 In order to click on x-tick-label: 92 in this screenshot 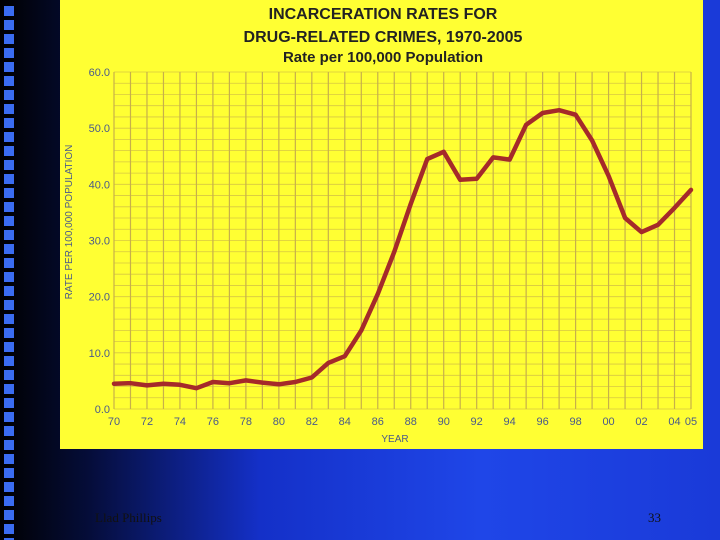, I will do `click(477, 422)`.